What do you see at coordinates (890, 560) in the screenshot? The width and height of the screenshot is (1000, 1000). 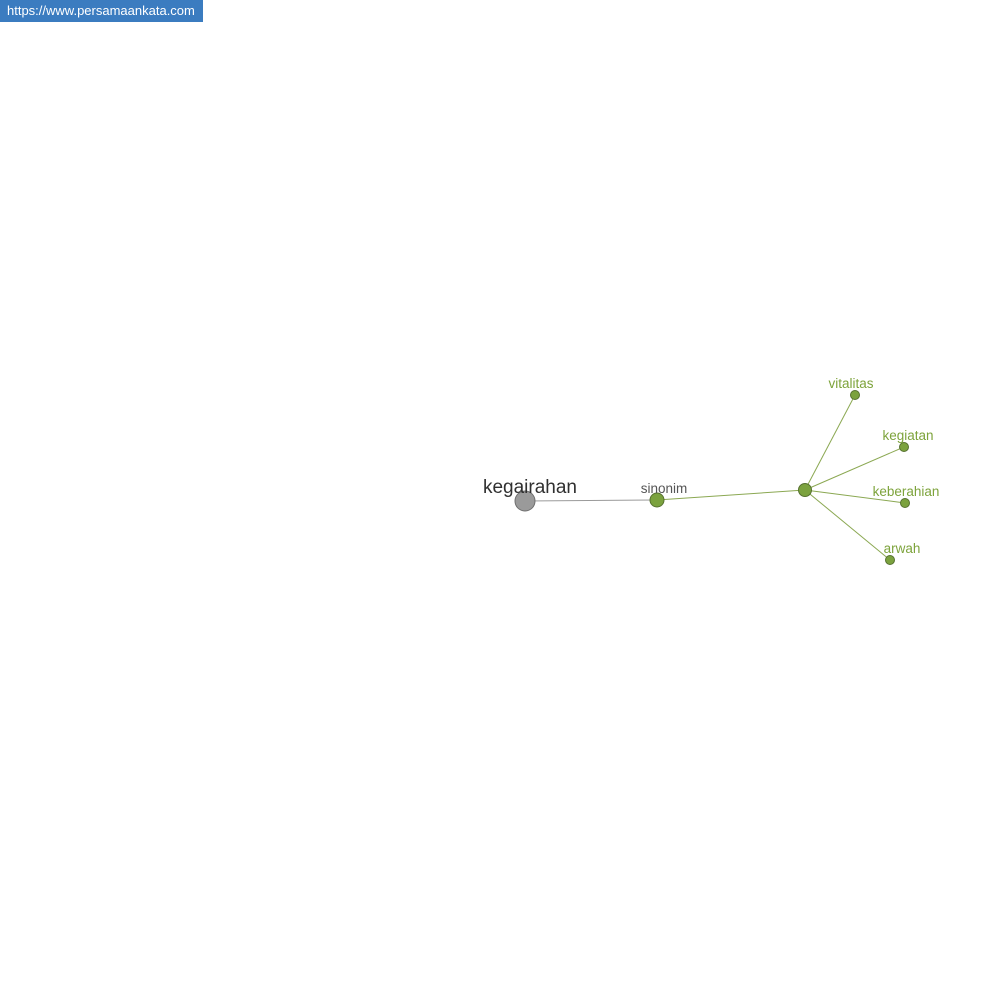 I see `graph-node-arwah` at bounding box center [890, 560].